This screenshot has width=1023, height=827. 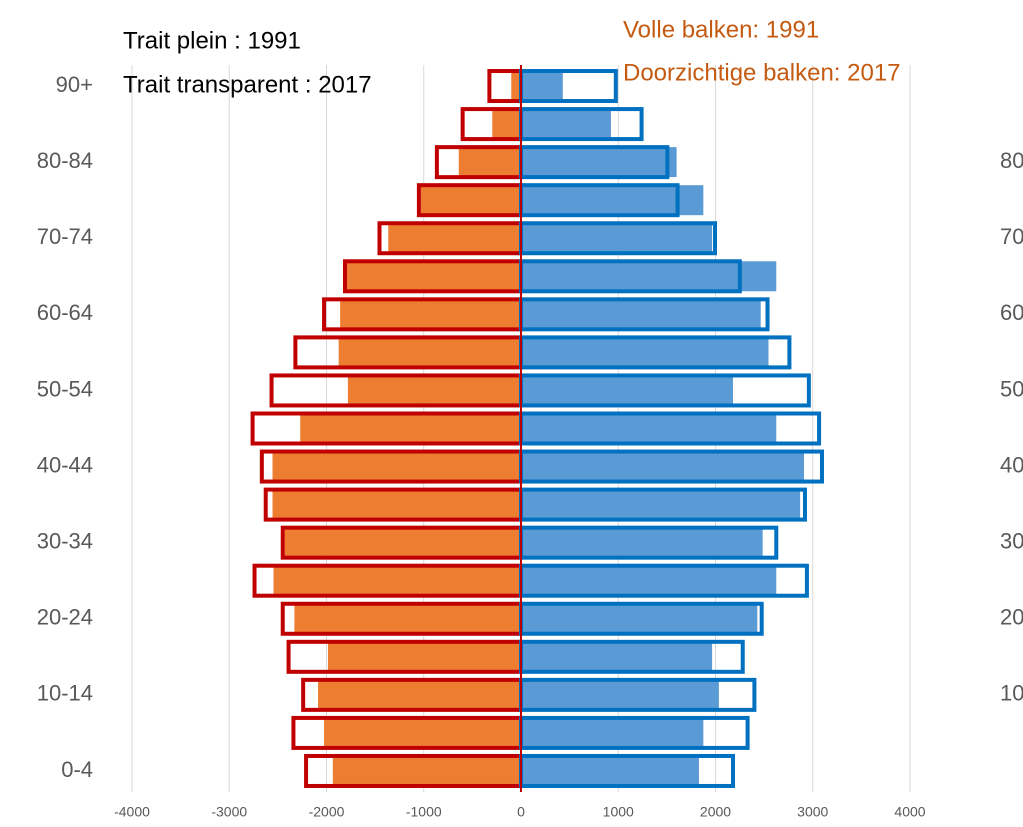 I want to click on x-tick-label: 2000, so click(x=715, y=812).